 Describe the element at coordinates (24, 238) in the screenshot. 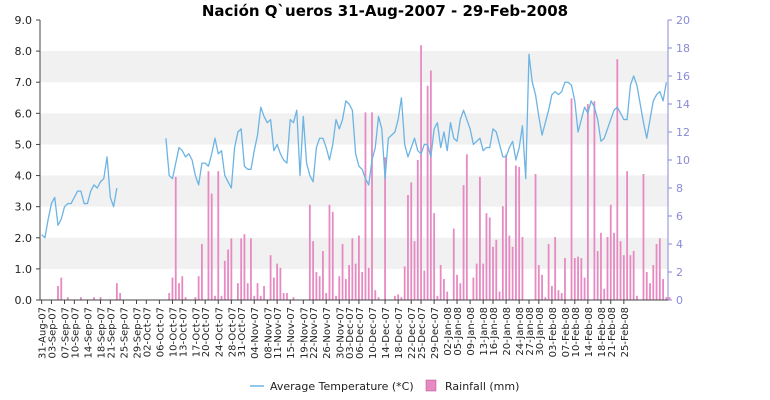

I see `left-axis-tick-label: 2.0` at that location.